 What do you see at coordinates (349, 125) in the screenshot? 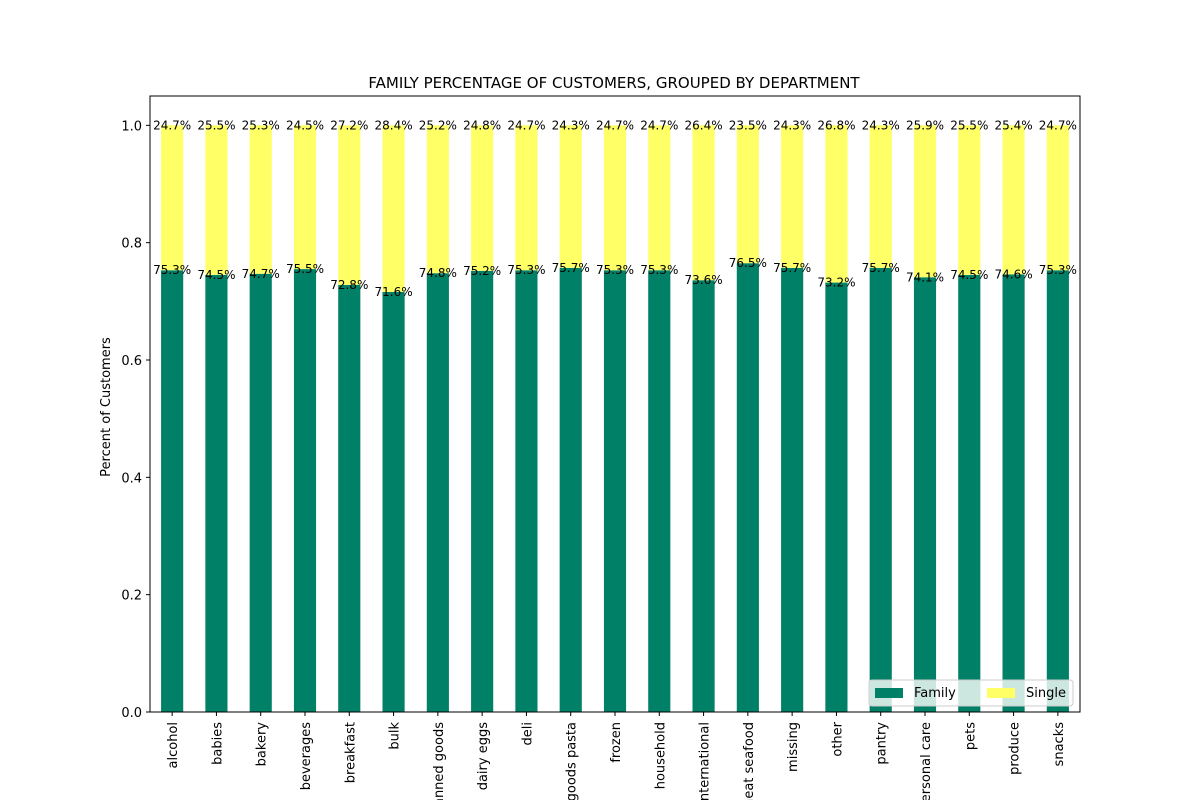
I see `data-label-single: 27.2%` at bounding box center [349, 125].